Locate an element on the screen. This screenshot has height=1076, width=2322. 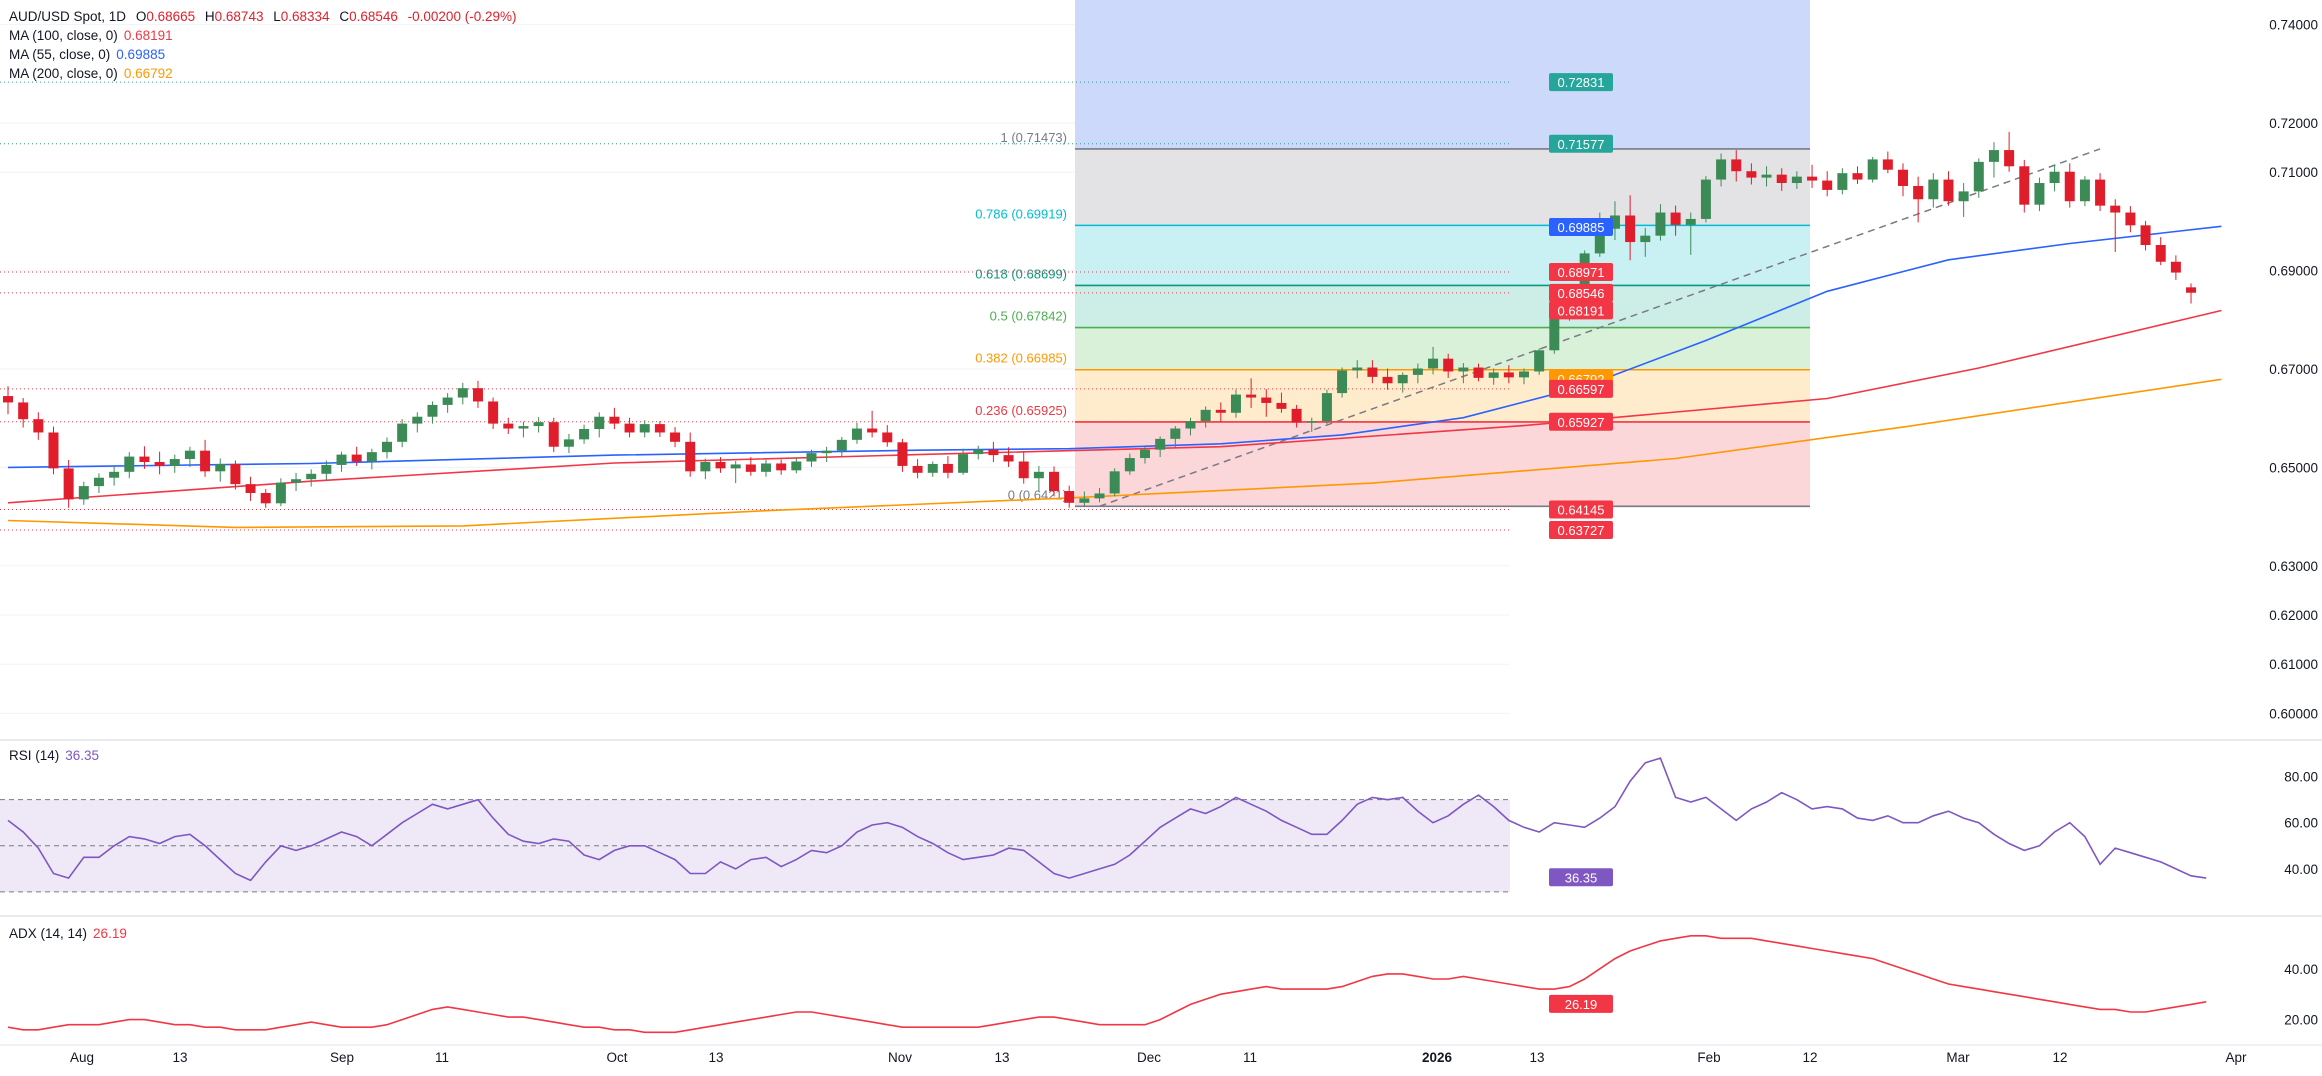
price-tick-label: 0.69000 is located at coordinates (2293, 271).